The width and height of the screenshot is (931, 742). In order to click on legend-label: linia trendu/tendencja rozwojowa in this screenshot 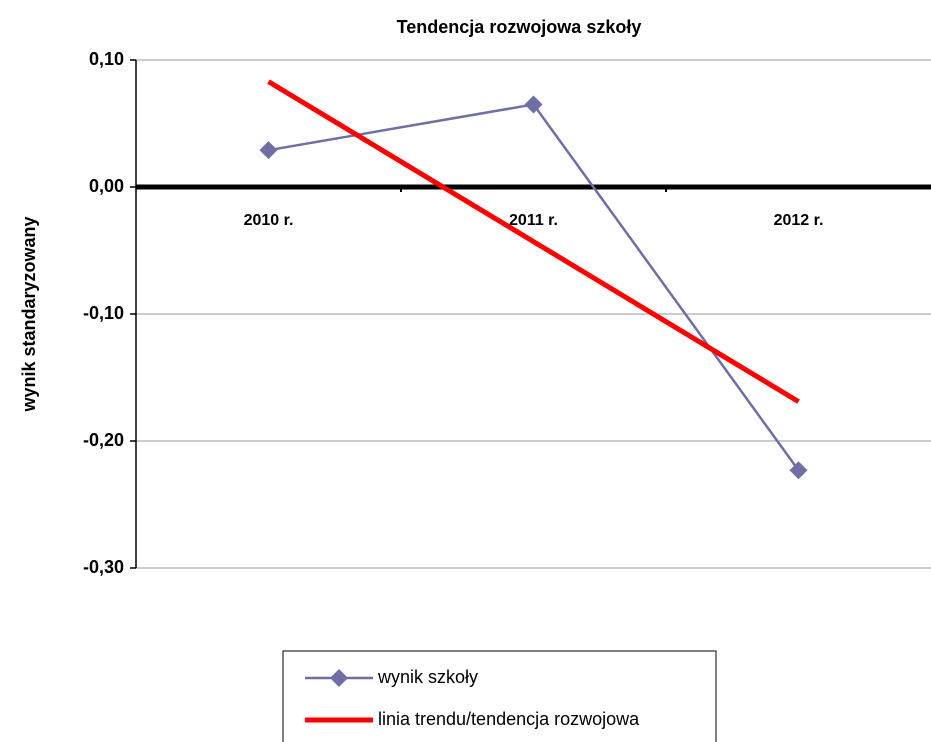, I will do `click(509, 719)`.